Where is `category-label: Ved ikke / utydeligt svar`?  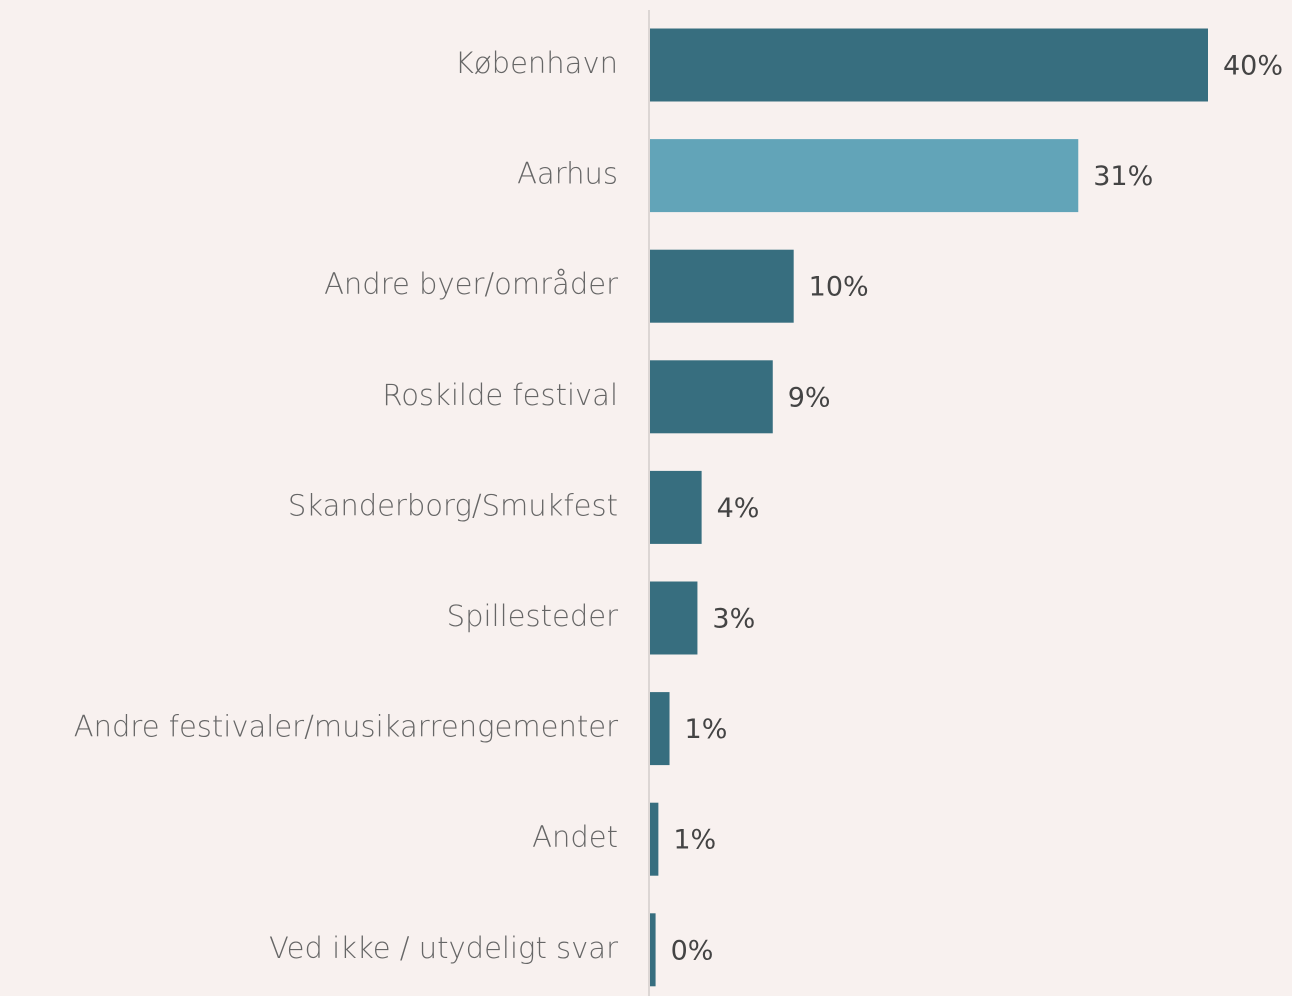
category-label: Ved ikke / utydeligt svar is located at coordinates (443, 948).